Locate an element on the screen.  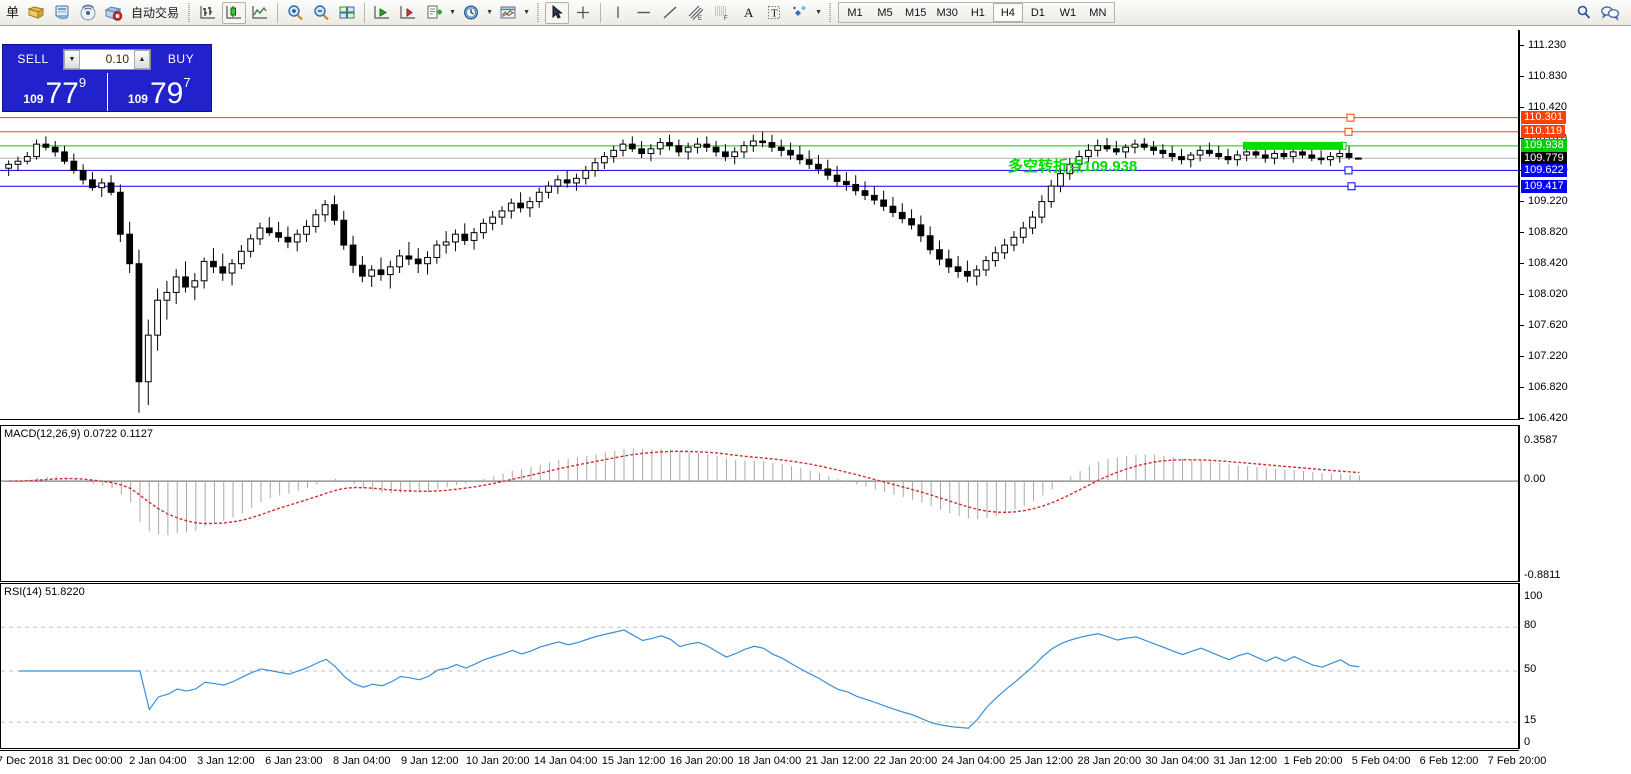
trendline-icon is located at coordinates (670, 13).